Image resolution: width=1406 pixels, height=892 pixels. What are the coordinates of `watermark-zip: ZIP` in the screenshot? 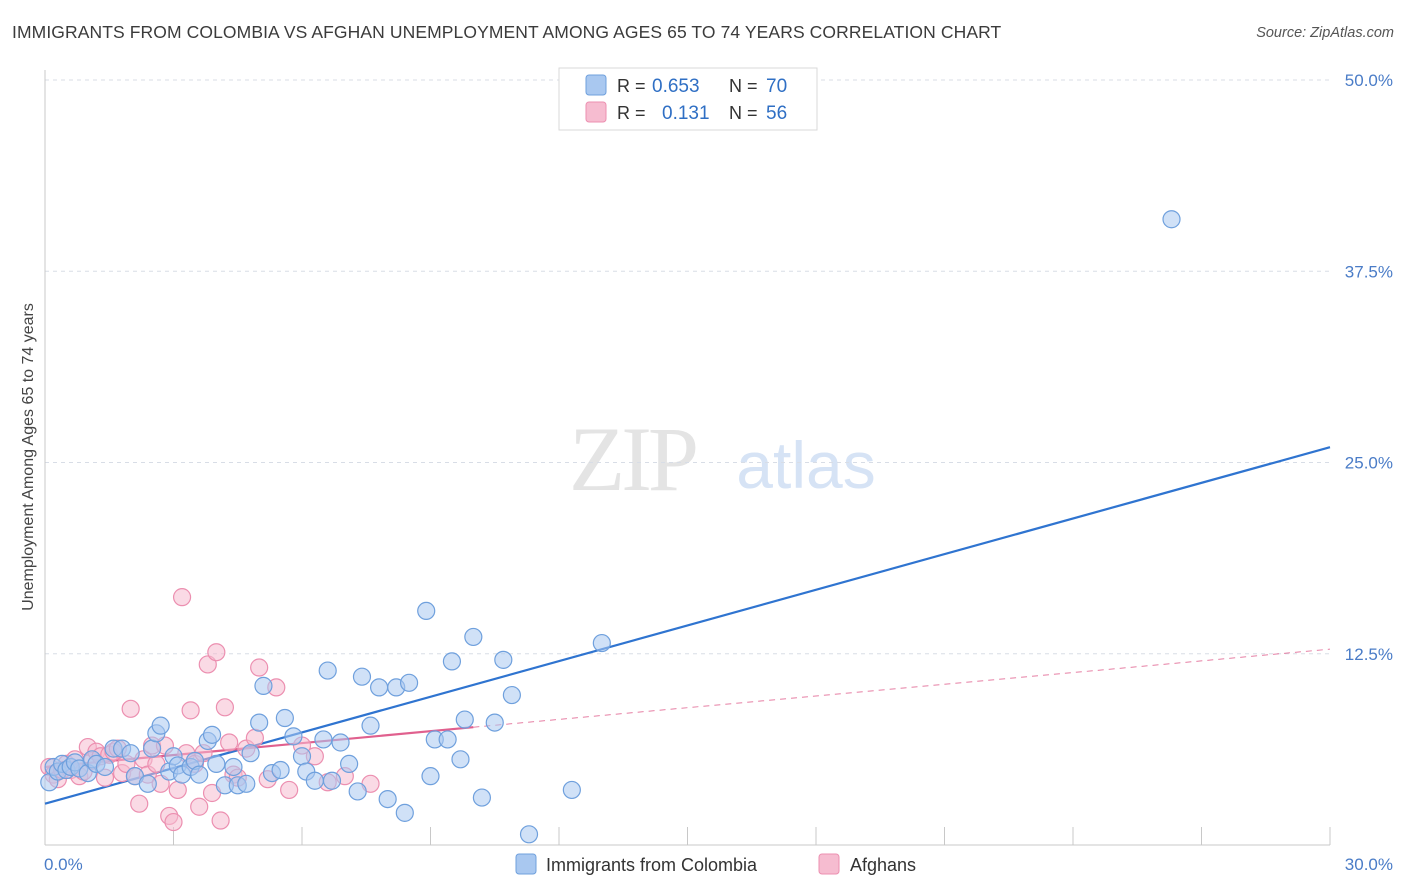 It's located at (632, 459).